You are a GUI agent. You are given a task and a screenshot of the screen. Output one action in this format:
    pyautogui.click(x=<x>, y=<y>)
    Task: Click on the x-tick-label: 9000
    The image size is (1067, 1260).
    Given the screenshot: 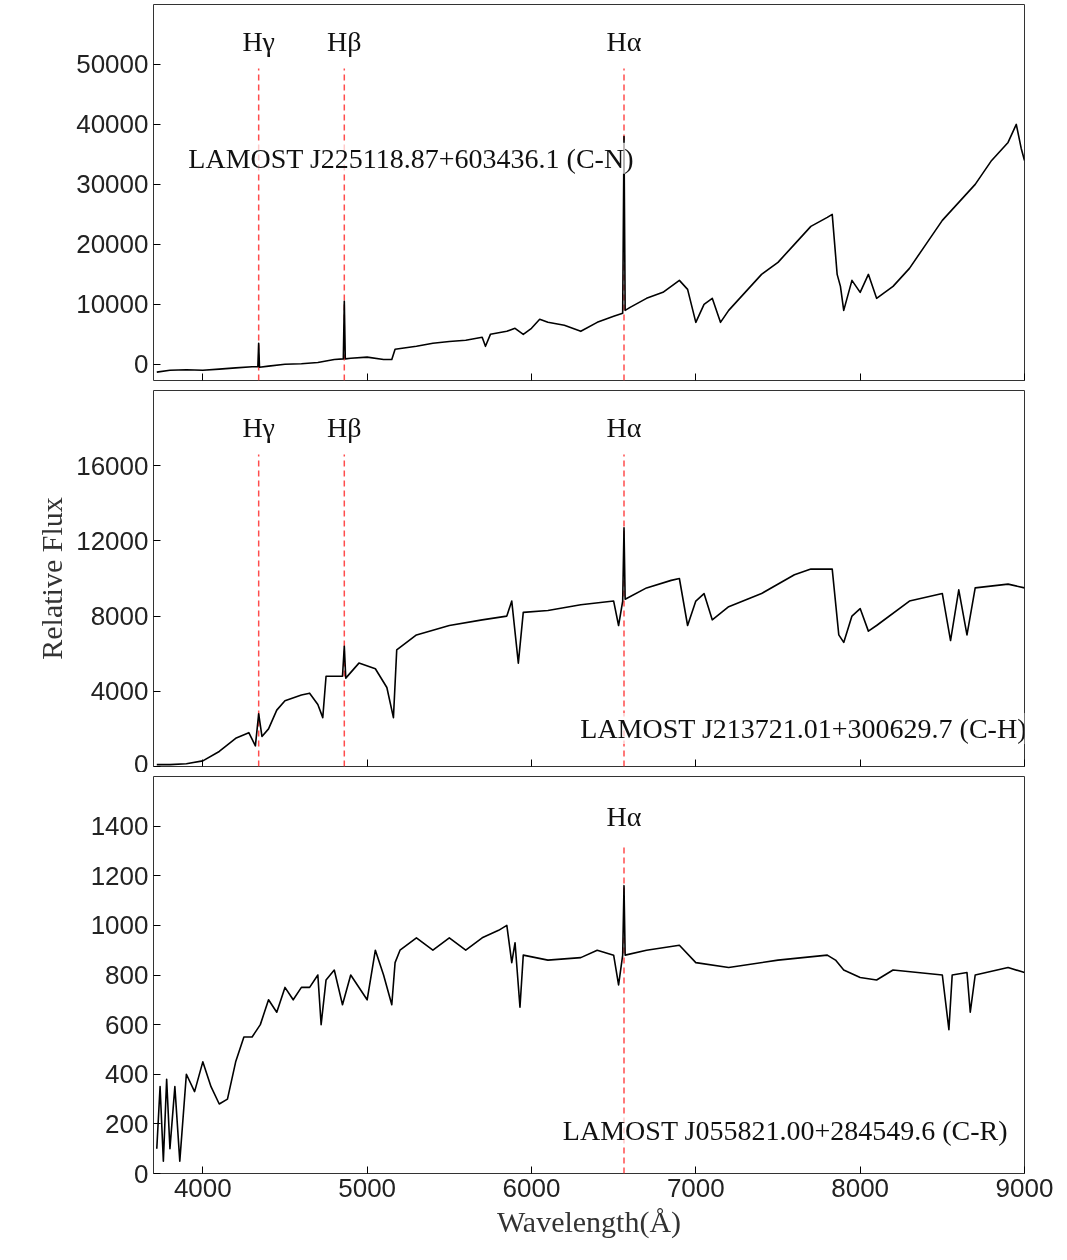 What is the action you would take?
    pyautogui.click(x=1024, y=1187)
    